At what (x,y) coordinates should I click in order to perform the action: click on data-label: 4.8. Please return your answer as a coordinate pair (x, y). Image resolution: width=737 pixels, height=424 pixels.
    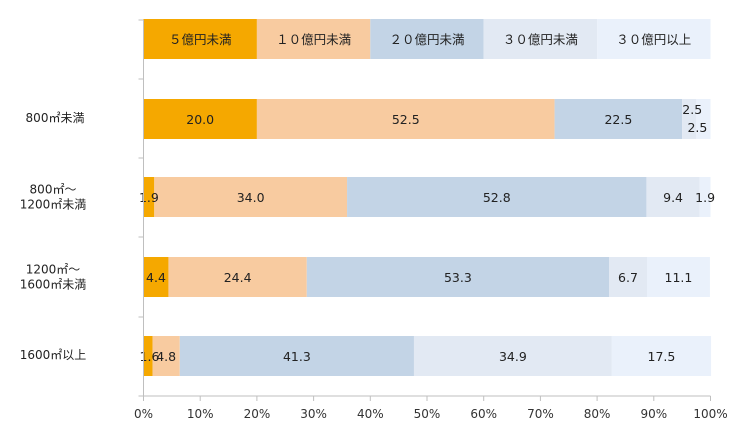
    Looking at the image, I should click on (166, 356).